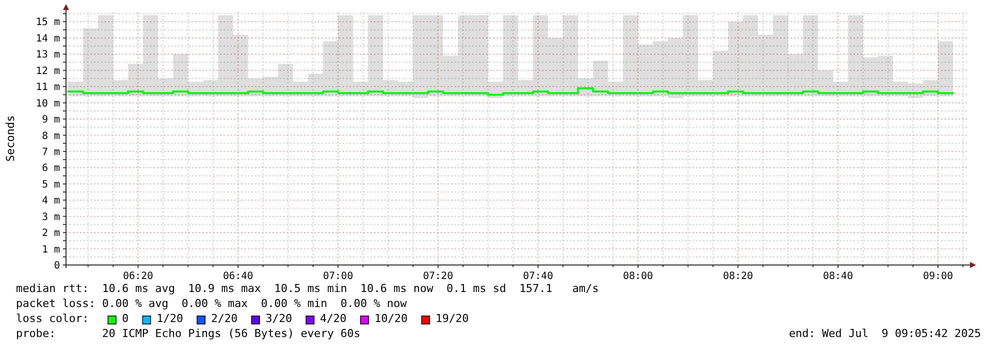 The image size is (997, 347). What do you see at coordinates (438, 276) in the screenshot?
I see `x-tick-label: 07:20` at bounding box center [438, 276].